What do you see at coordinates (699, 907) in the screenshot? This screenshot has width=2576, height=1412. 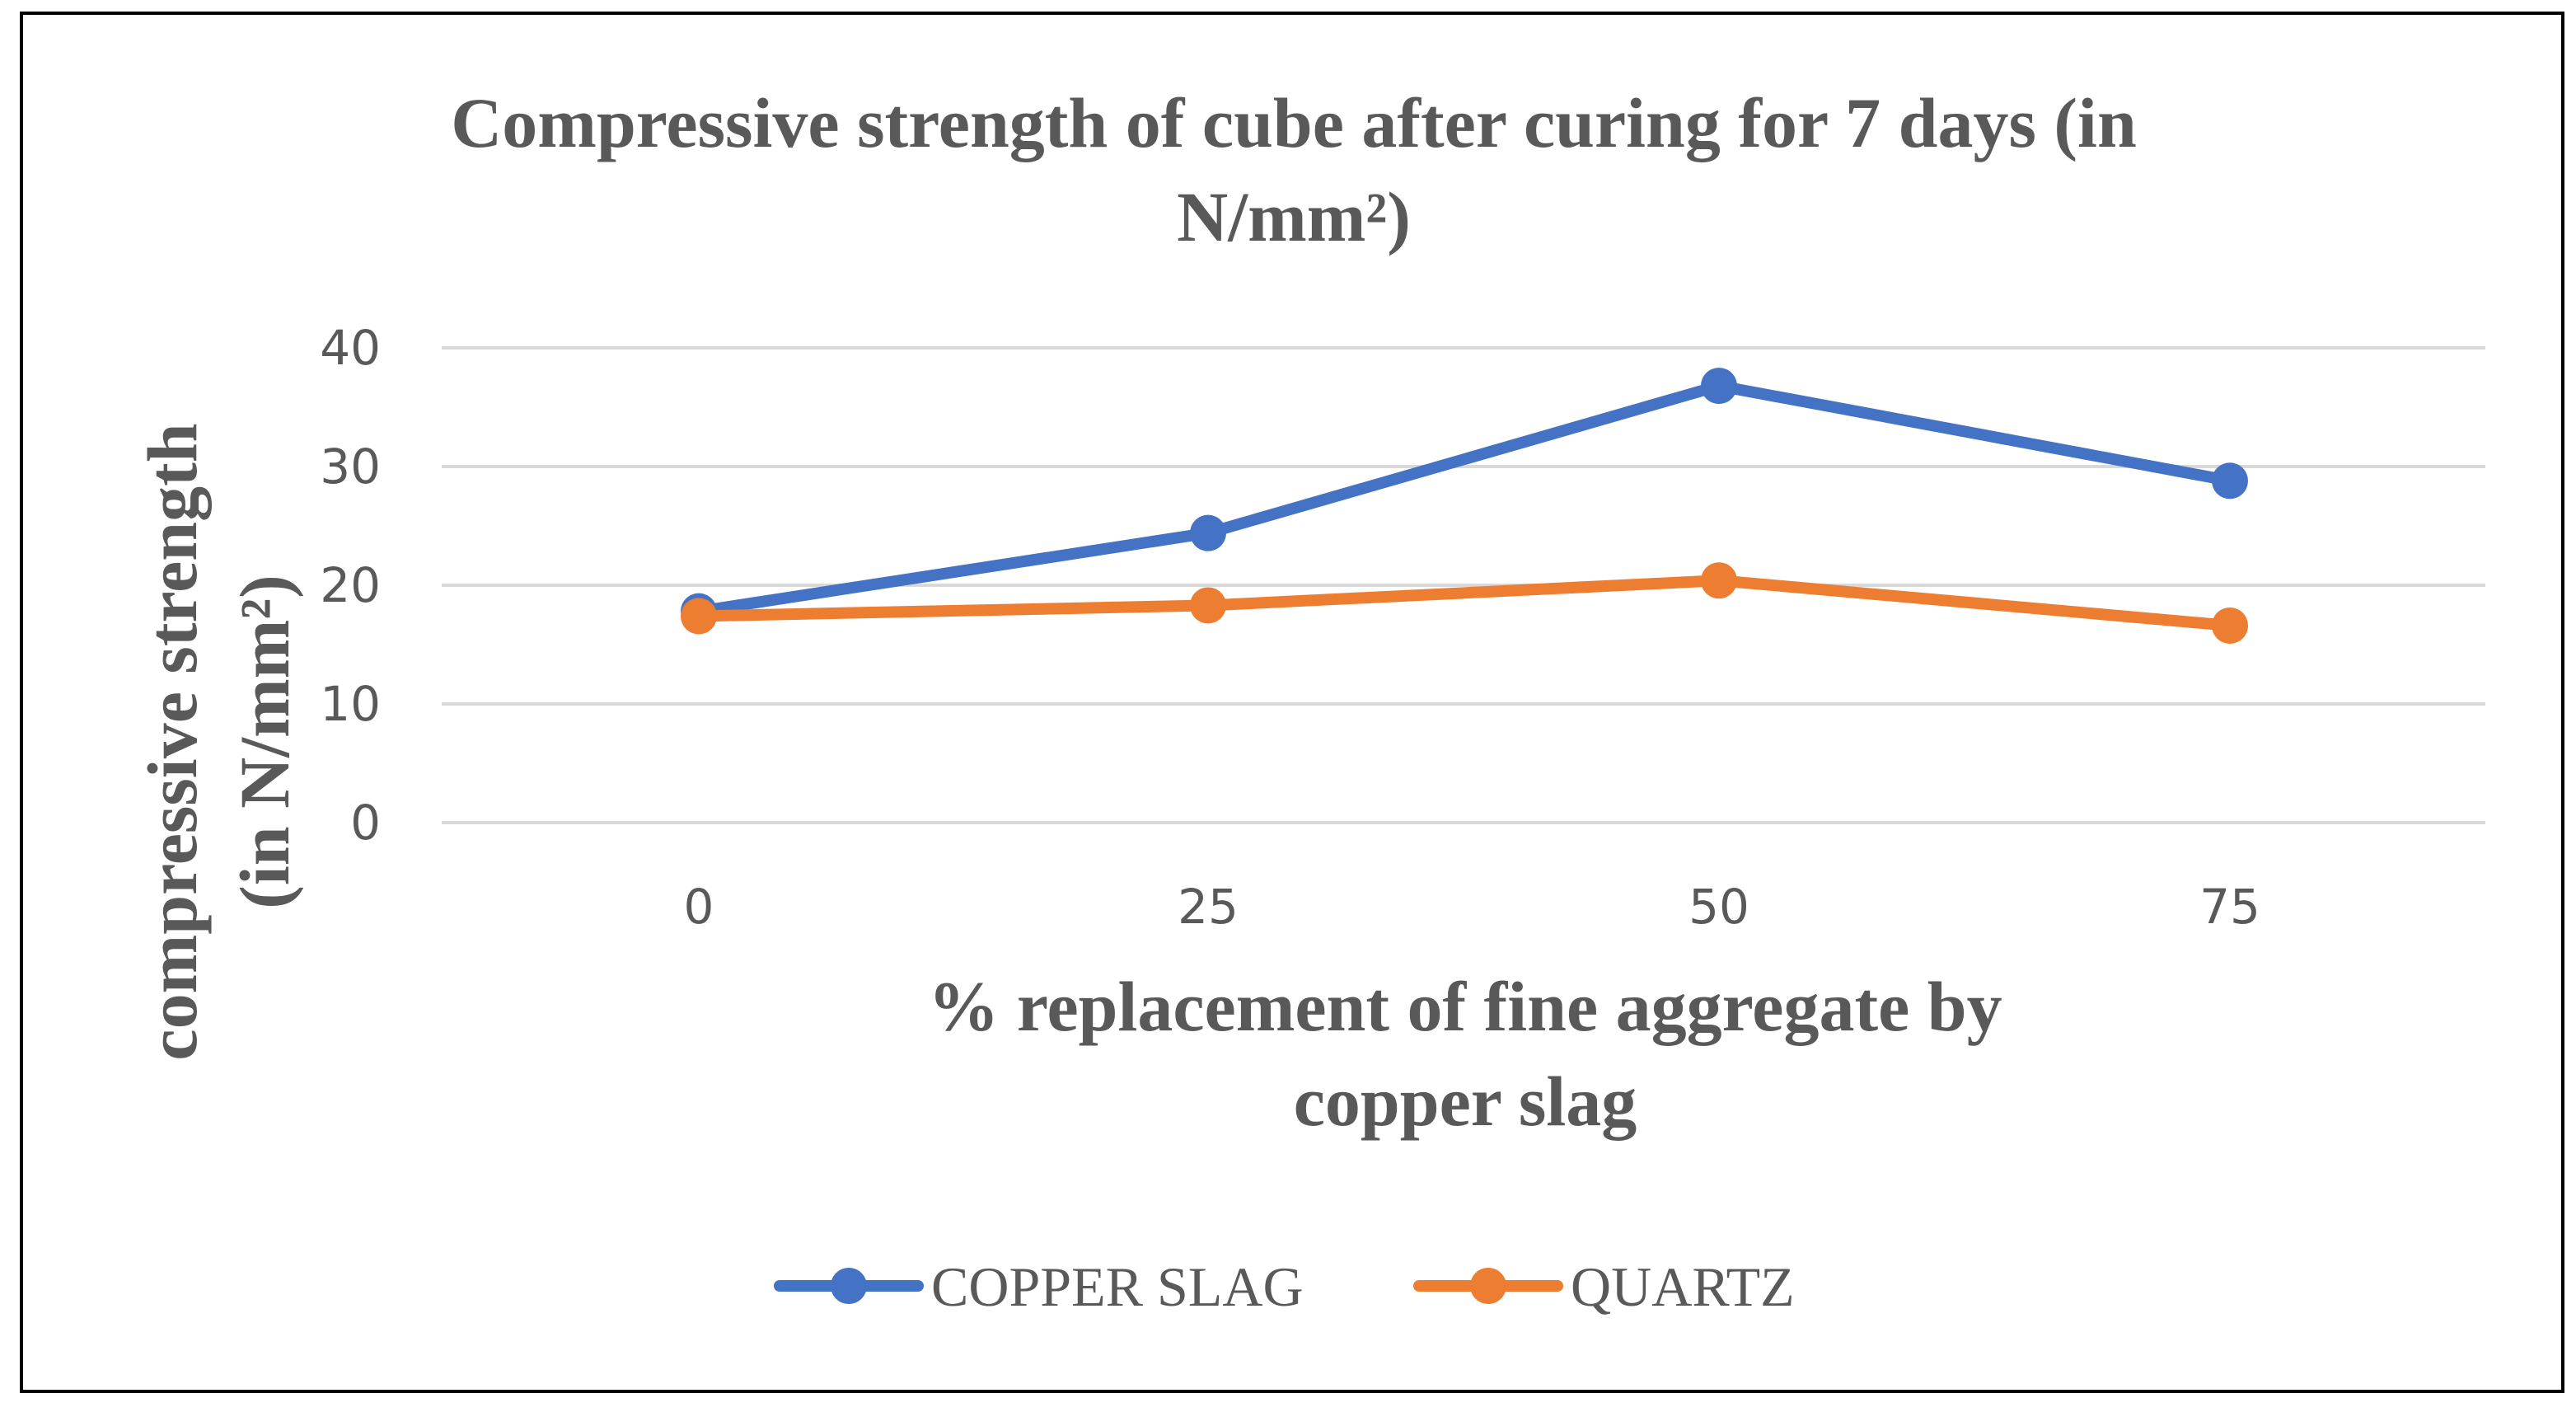 I see `x-tick-label-0: 0` at bounding box center [699, 907].